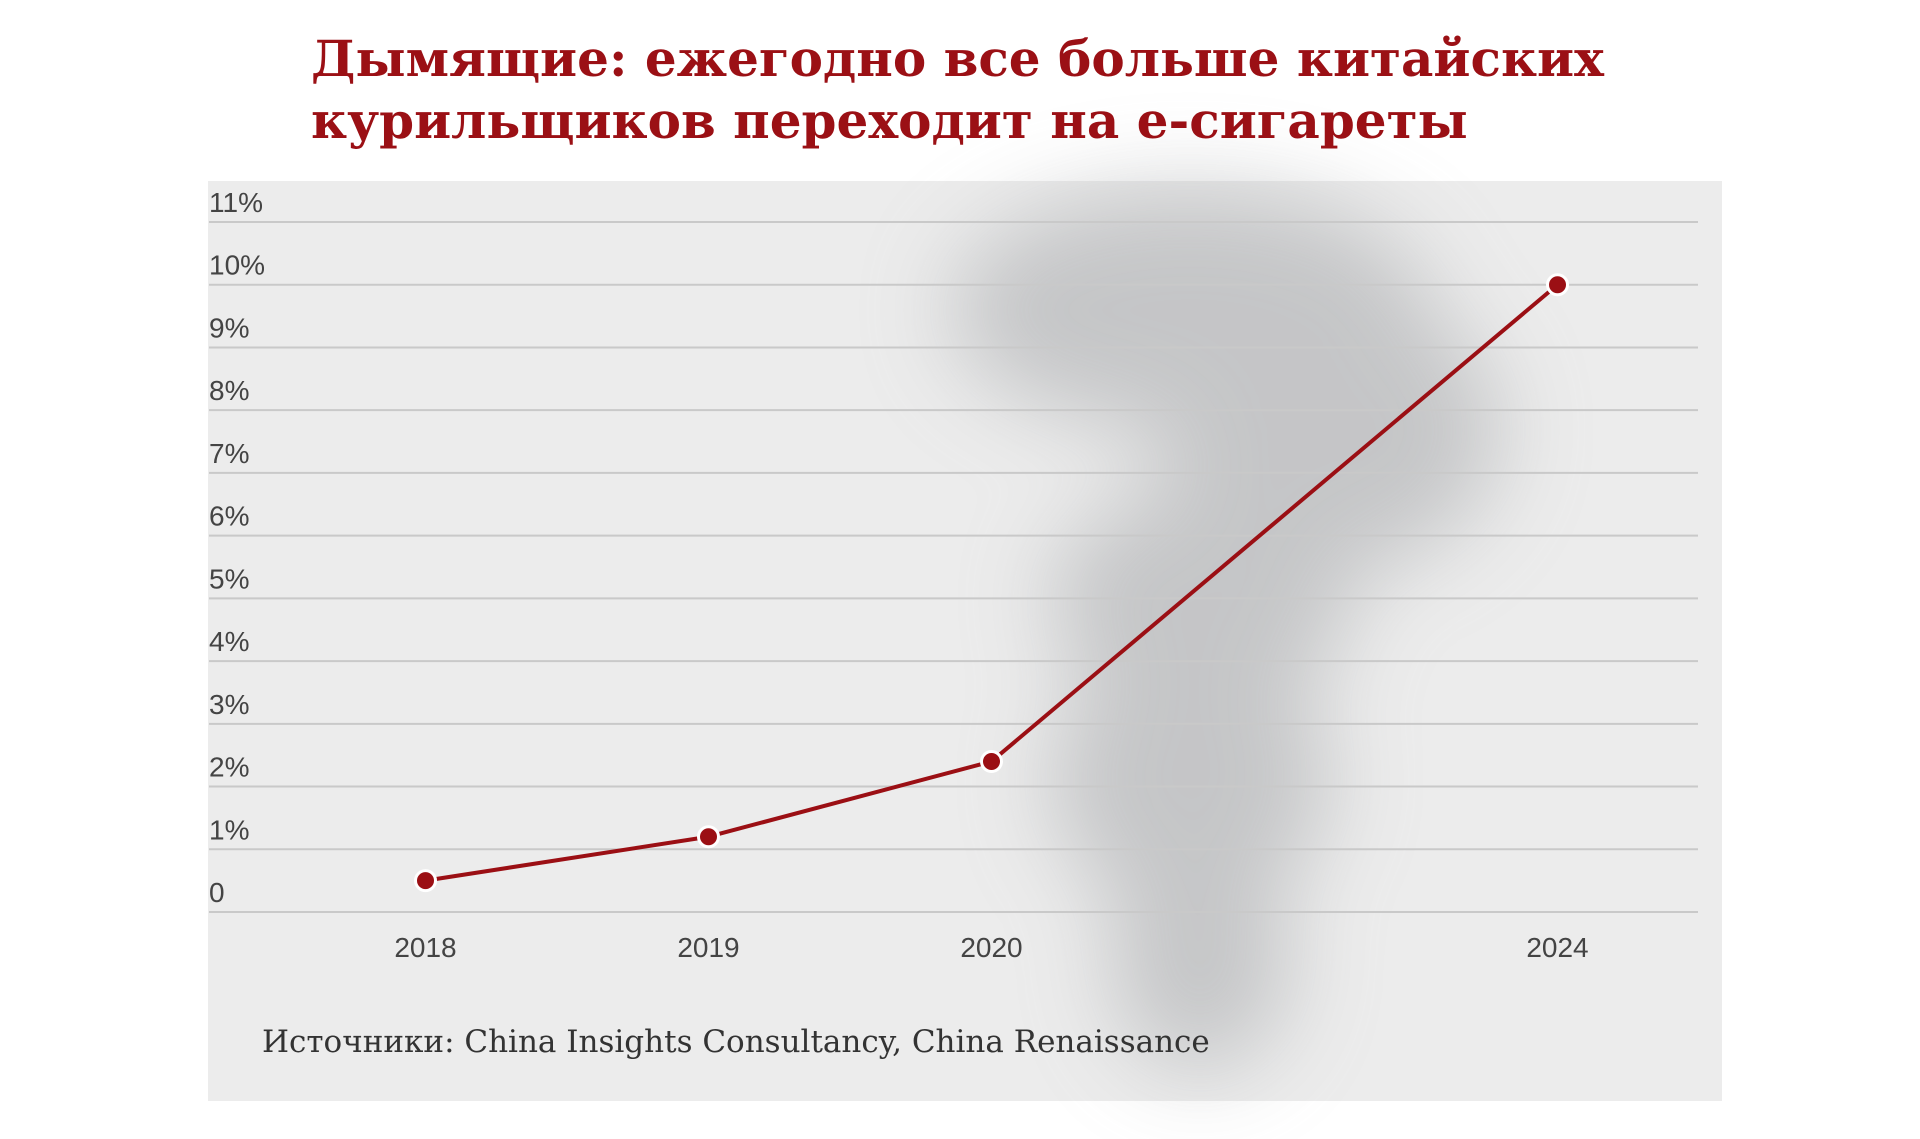  Describe the element at coordinates (237, 265) in the screenshot. I see `y-tick-label: 10%` at that location.